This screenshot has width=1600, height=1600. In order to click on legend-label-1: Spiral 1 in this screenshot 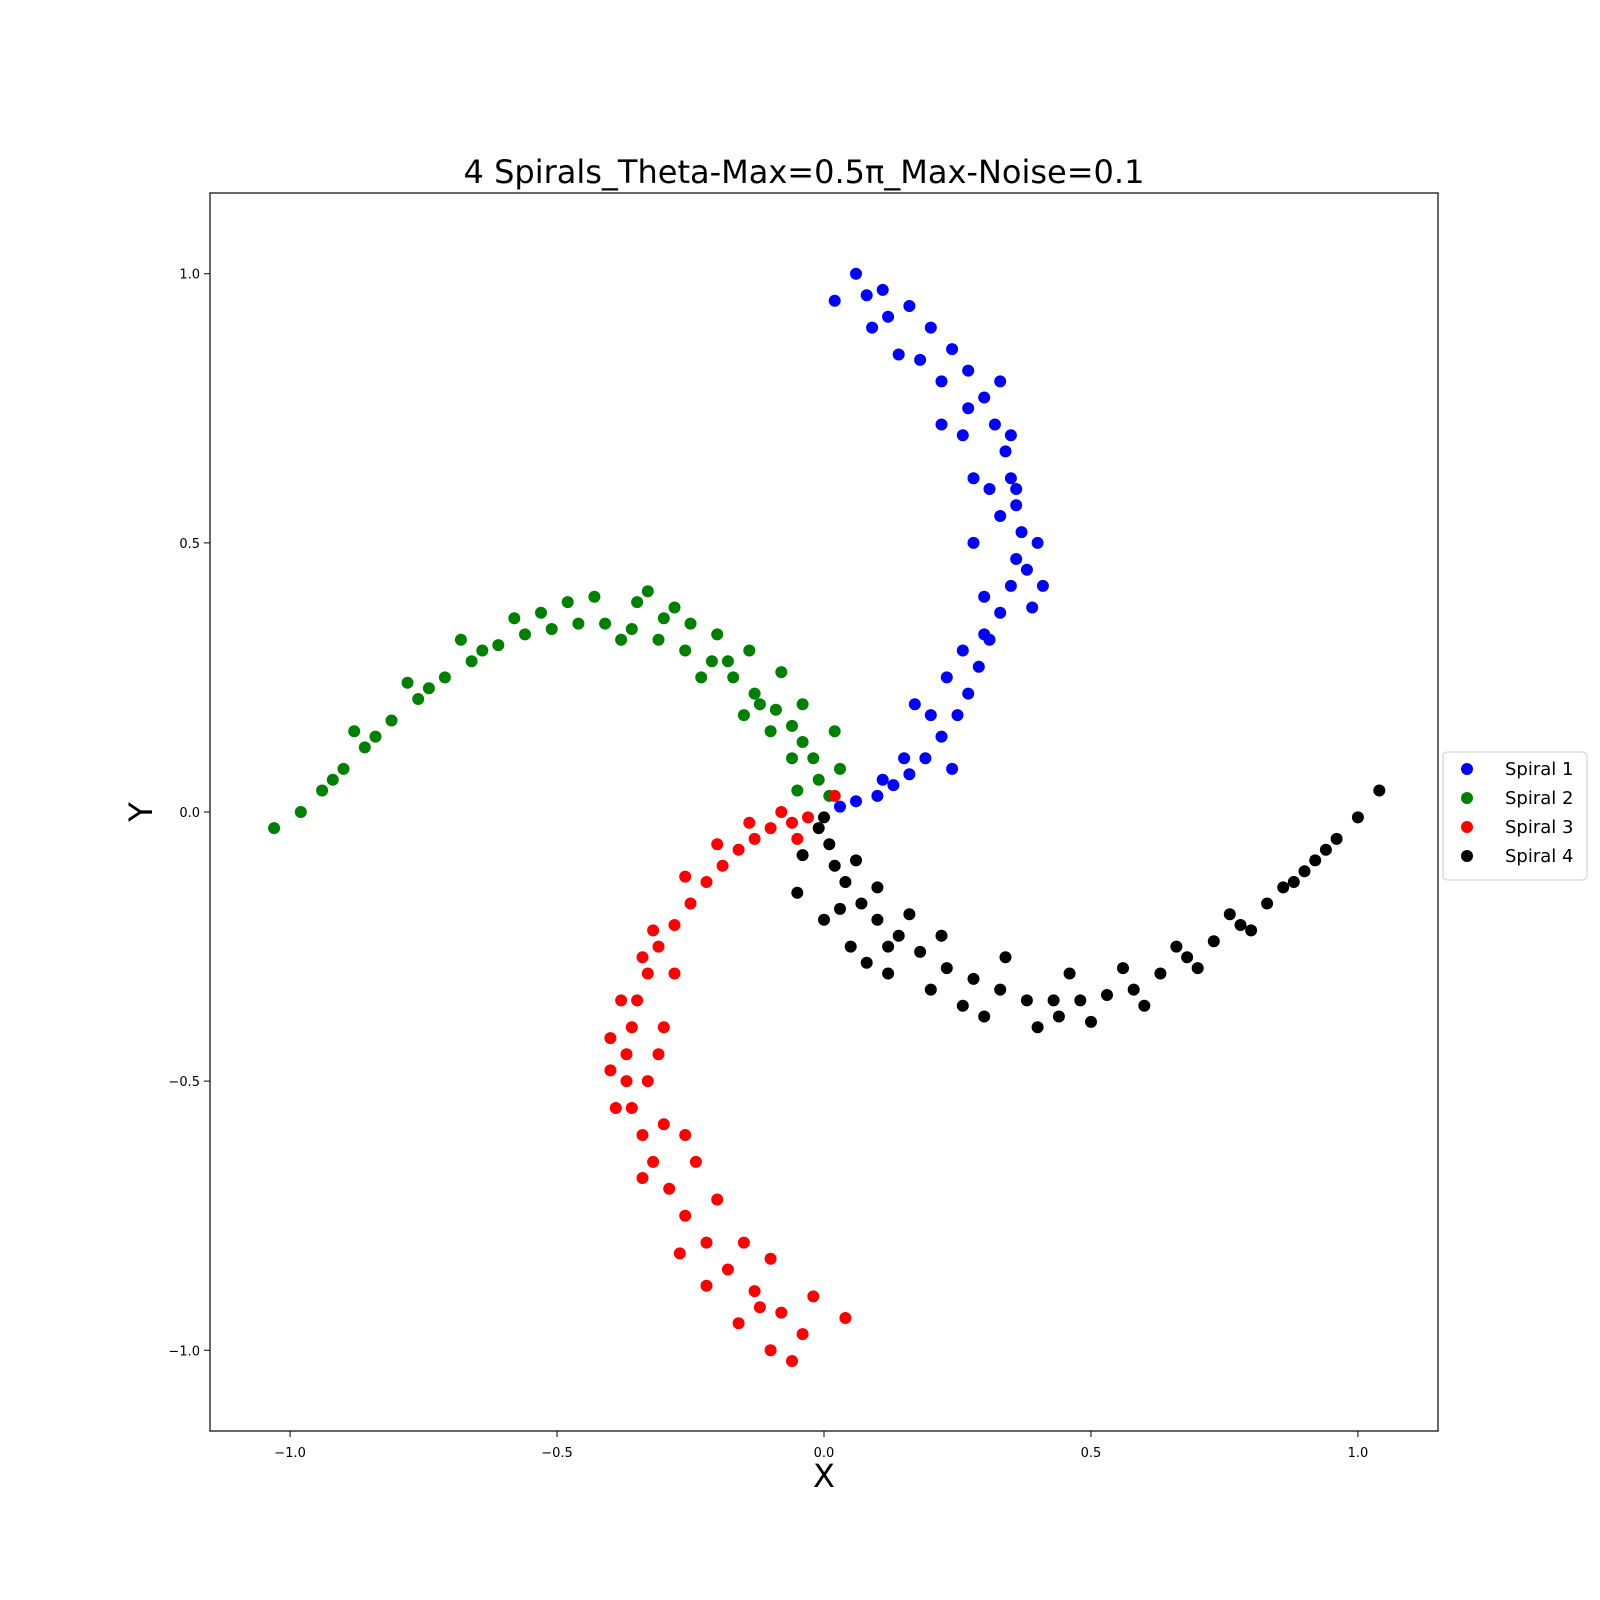, I will do `click(1539, 769)`.